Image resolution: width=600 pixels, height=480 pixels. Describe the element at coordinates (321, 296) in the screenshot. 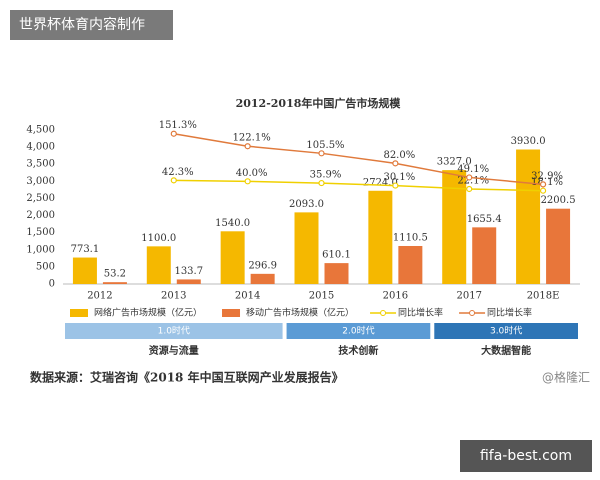

I see `x-tick-label: 2015` at that location.